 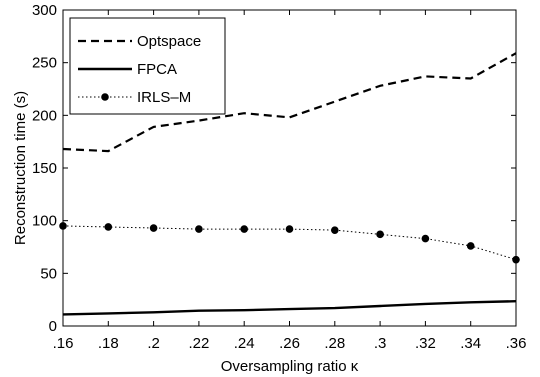 What do you see at coordinates (289, 308) in the screenshot?
I see `series-line-fpca` at bounding box center [289, 308].